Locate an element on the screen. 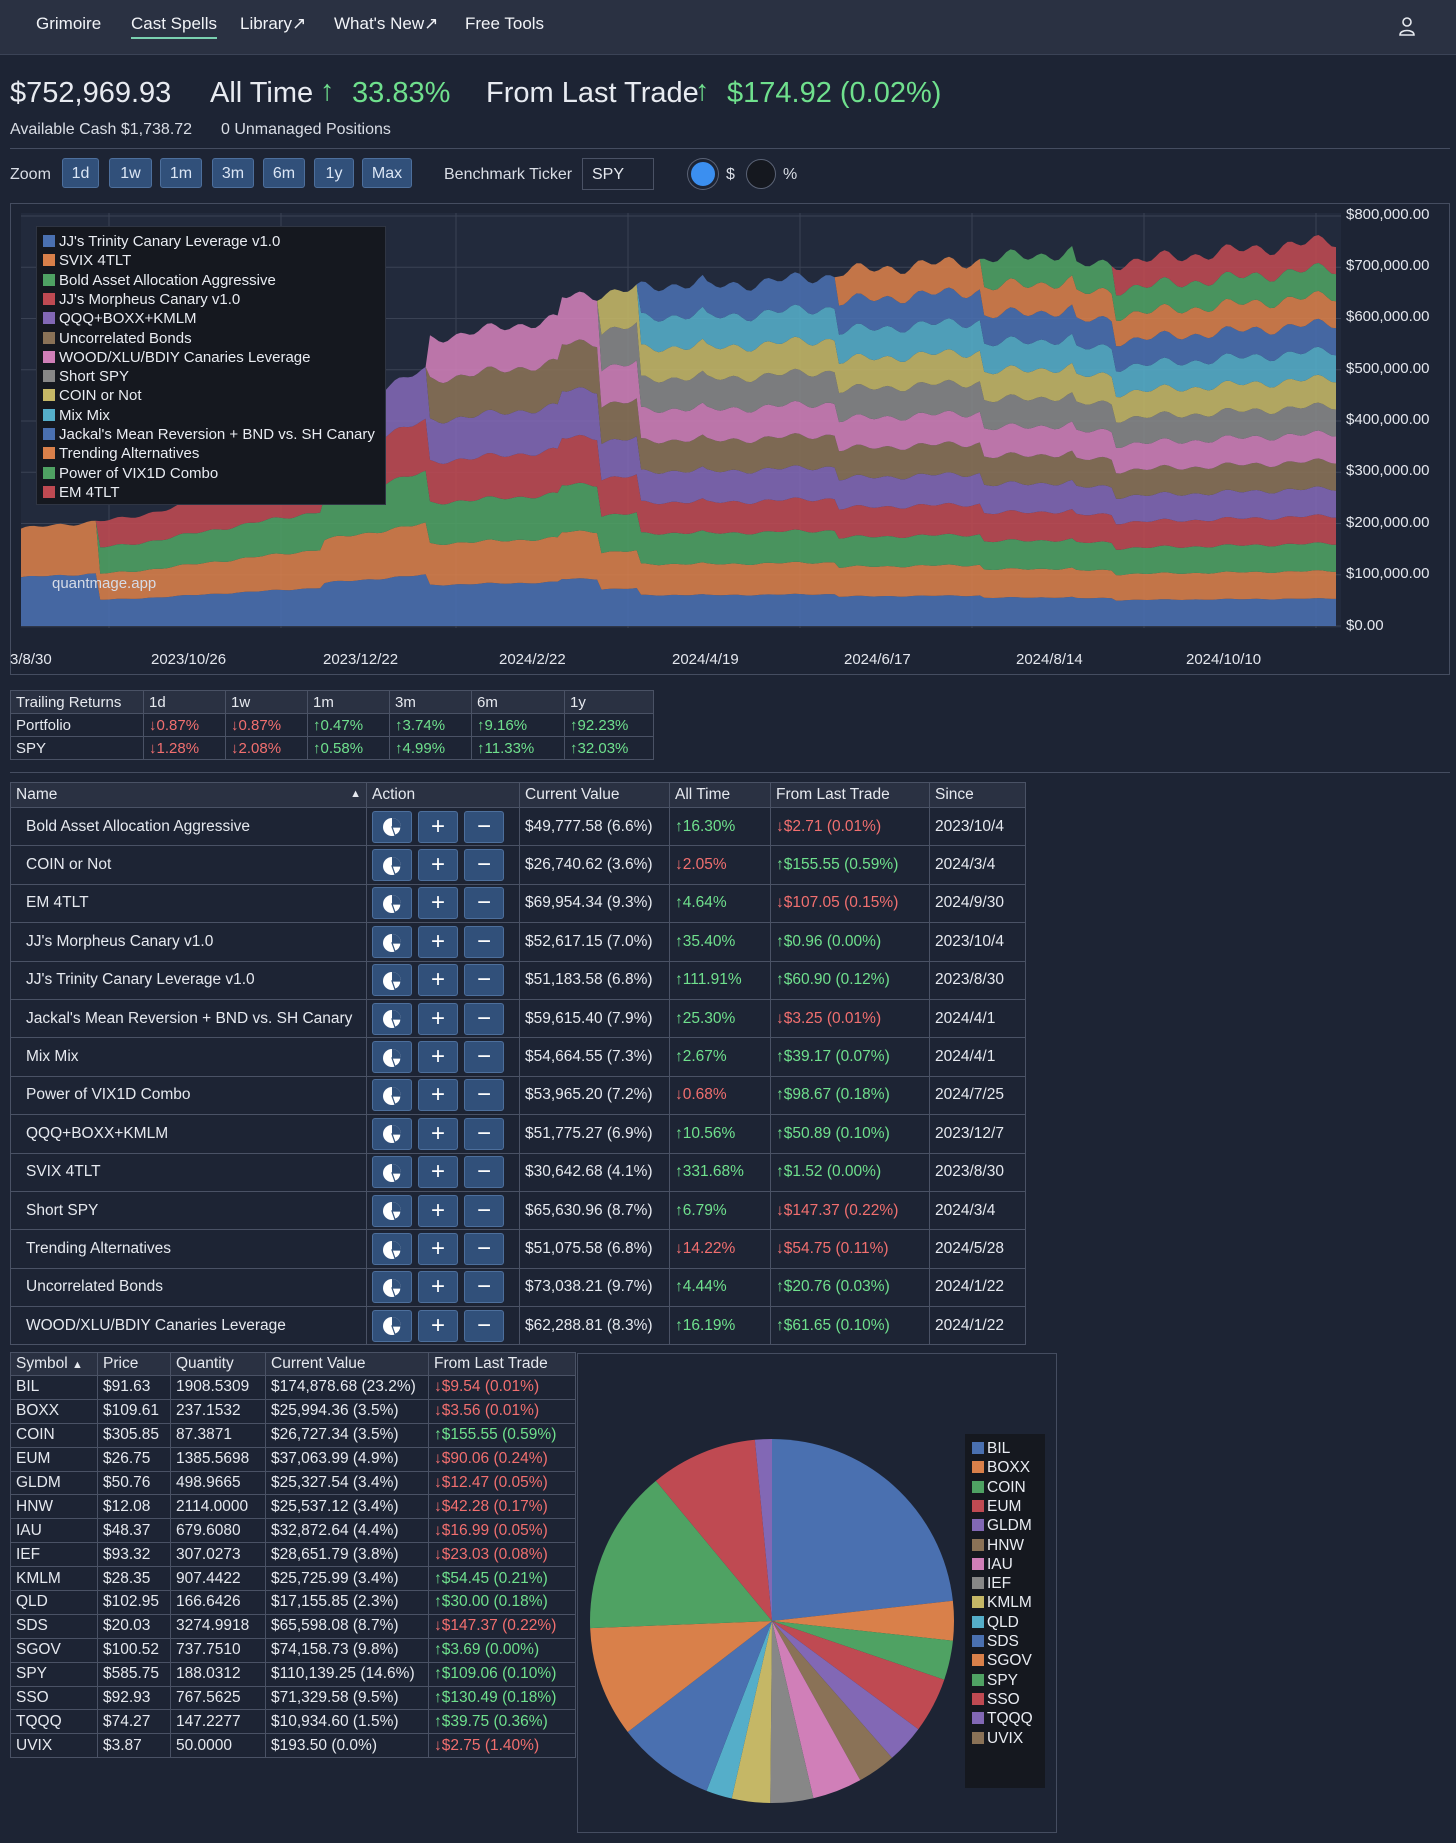  legend-item: Power of VIX1D Combo is located at coordinates (130, 474).